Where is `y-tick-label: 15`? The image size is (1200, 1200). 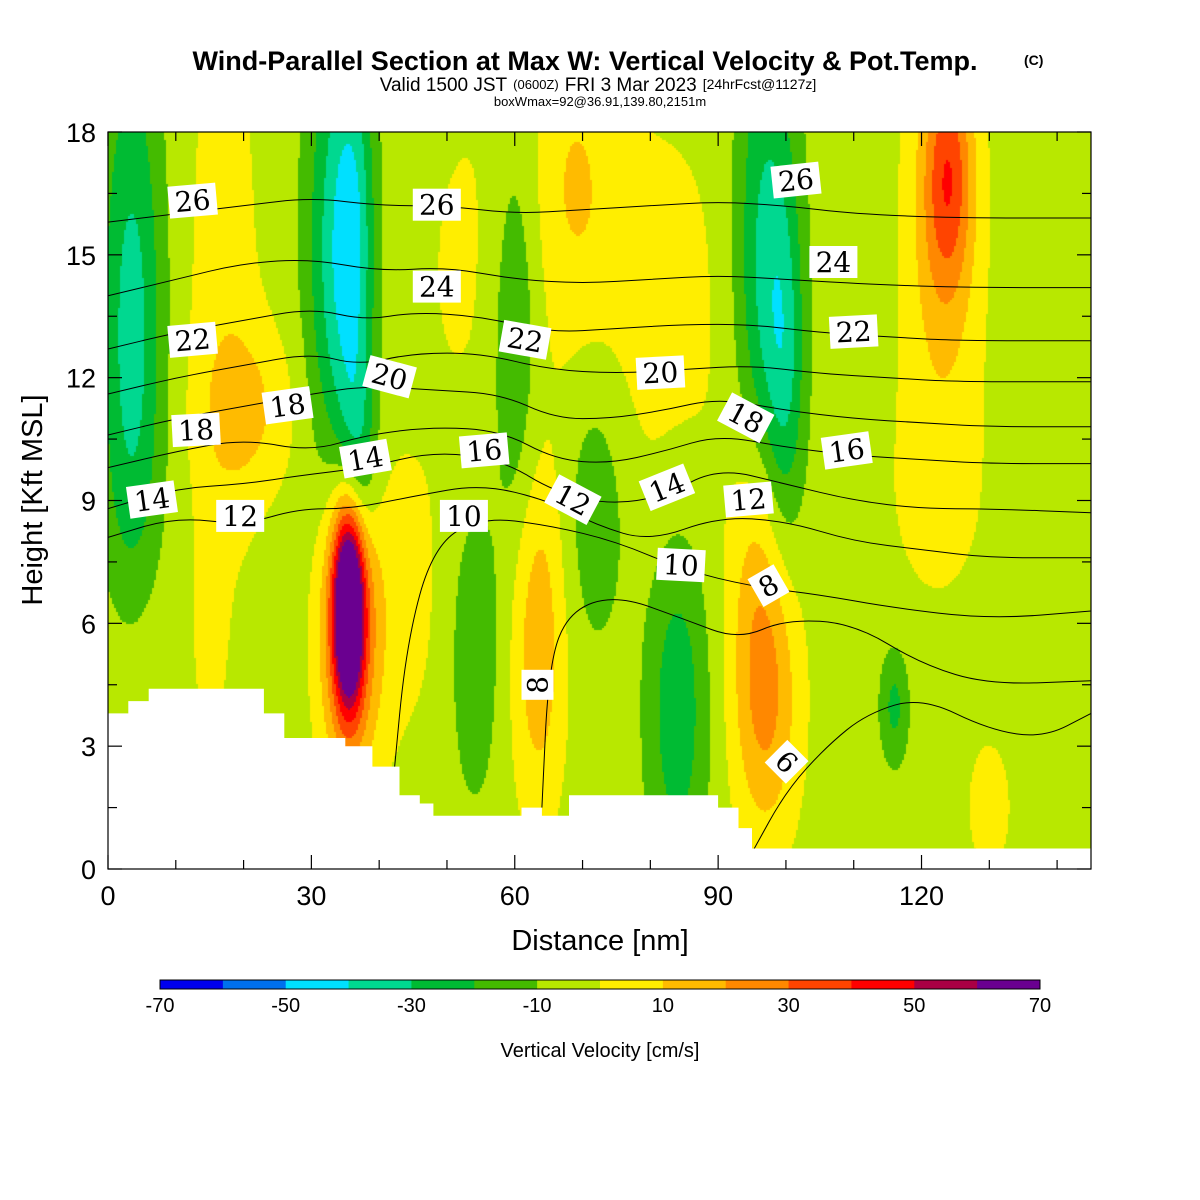 y-tick-label: 15 is located at coordinates (81, 256).